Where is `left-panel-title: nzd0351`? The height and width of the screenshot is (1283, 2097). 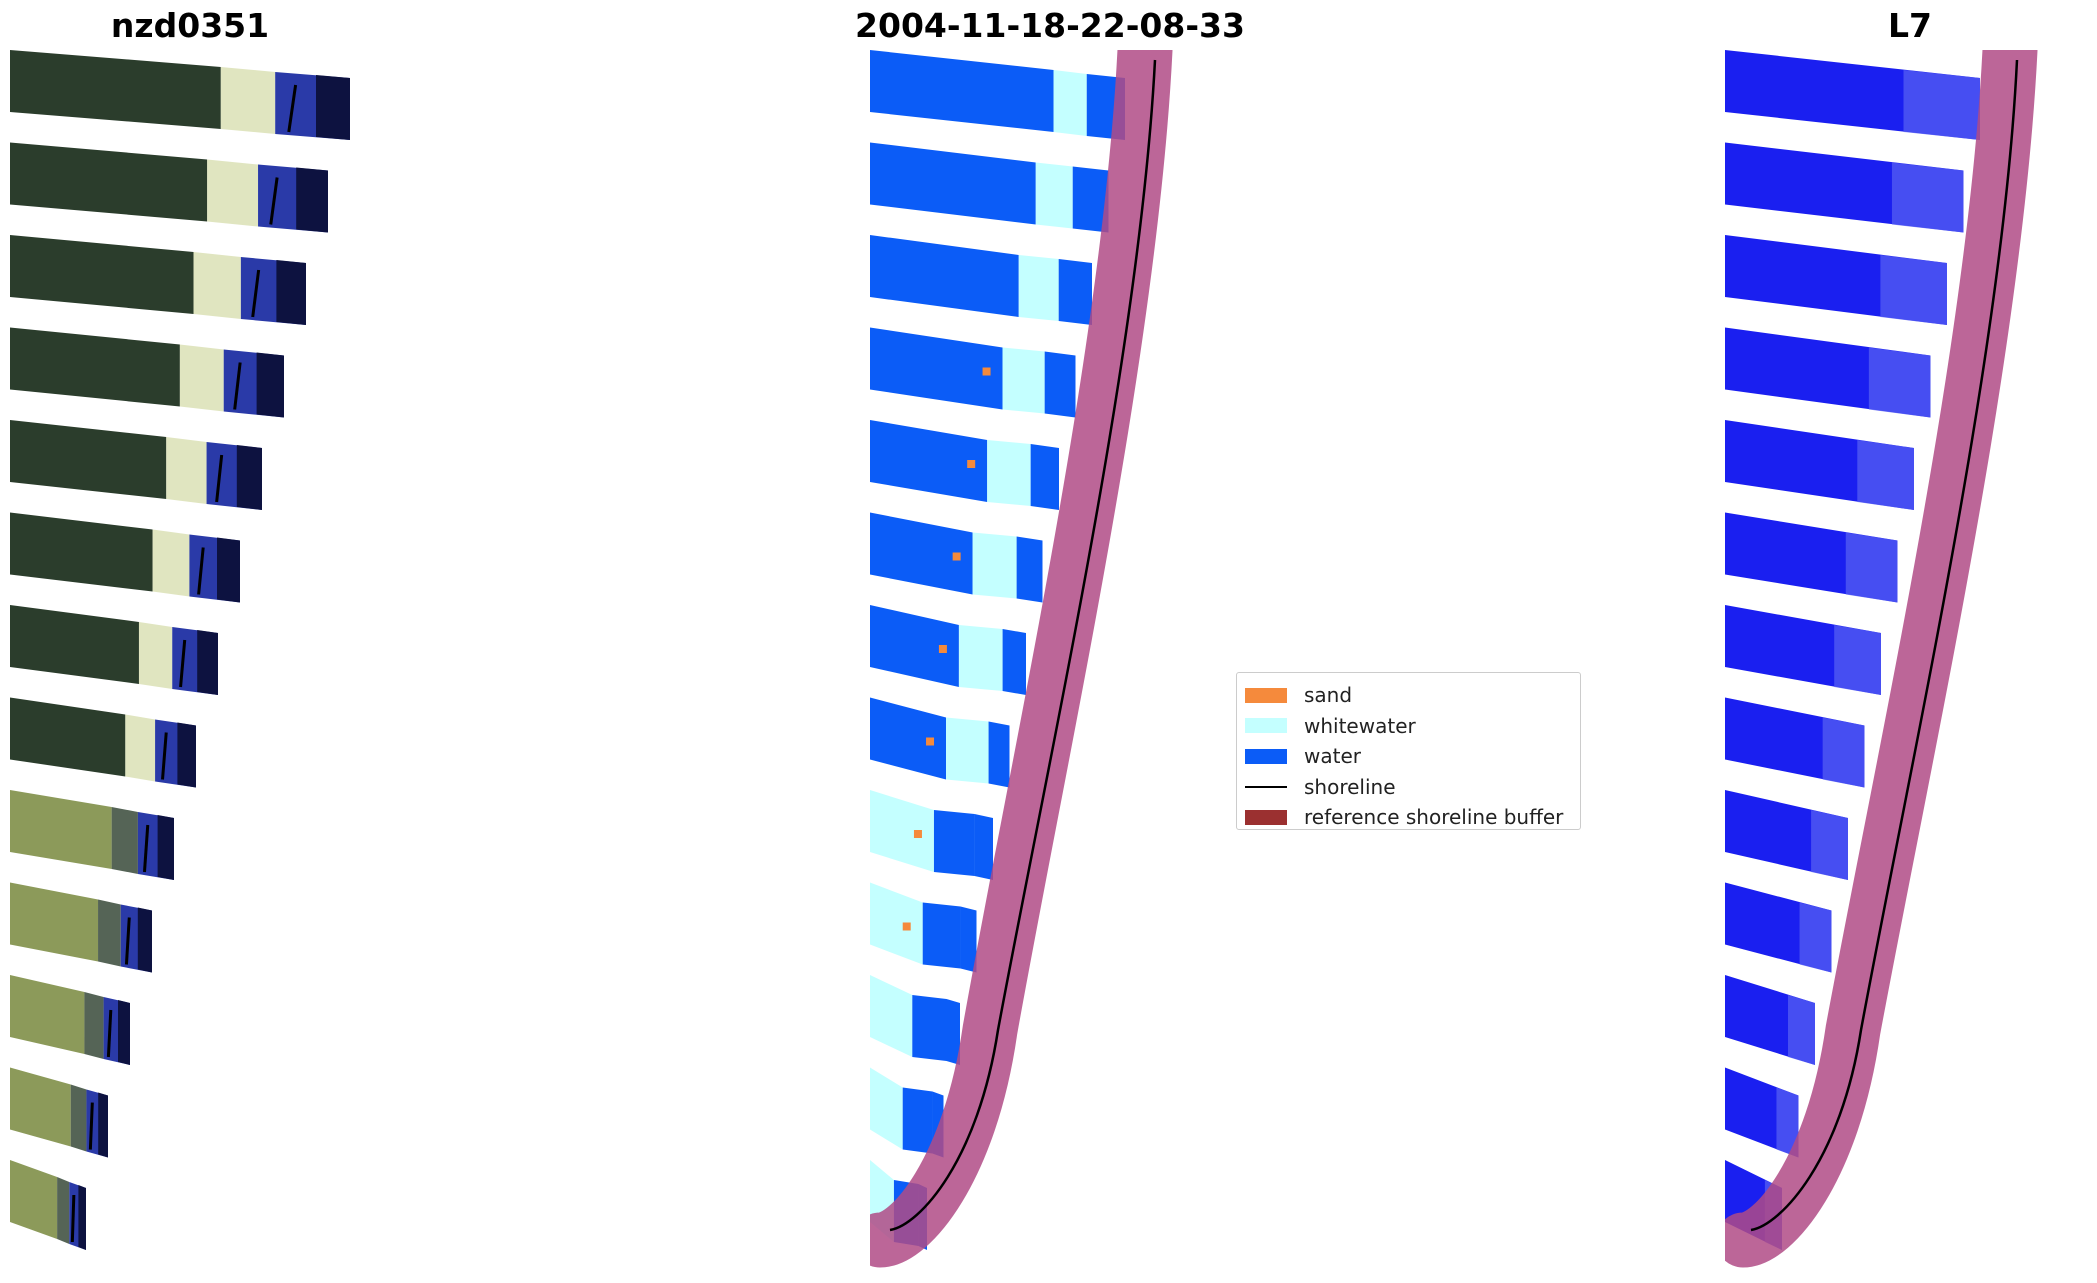
left-panel-title: nzd0351 is located at coordinates (190, 25).